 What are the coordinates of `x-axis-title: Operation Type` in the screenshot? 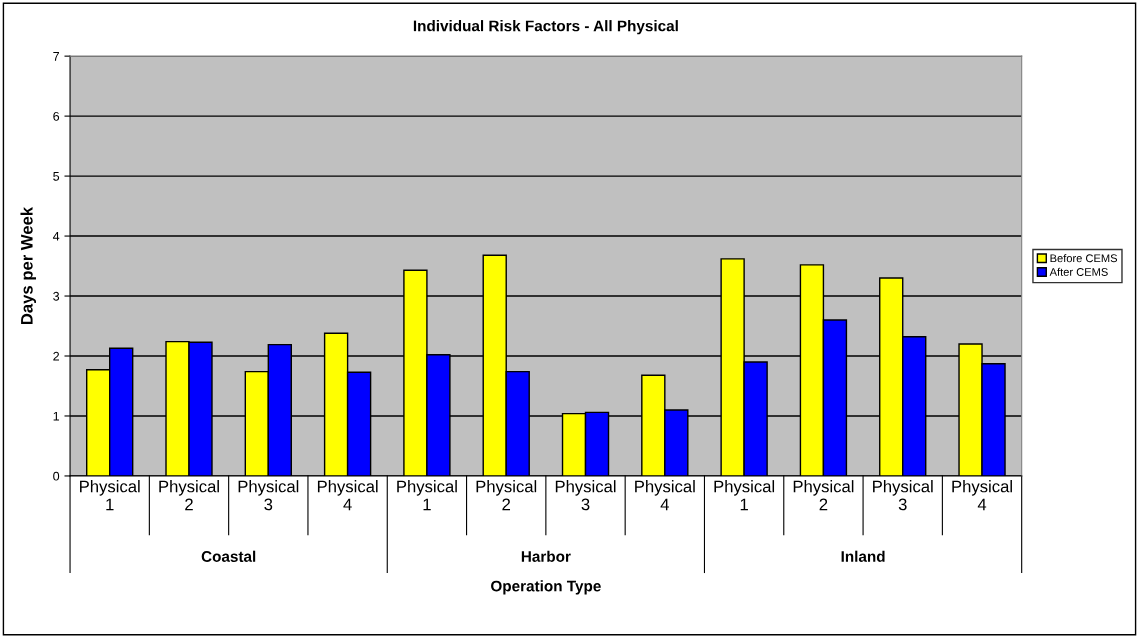 It's located at (546, 587).